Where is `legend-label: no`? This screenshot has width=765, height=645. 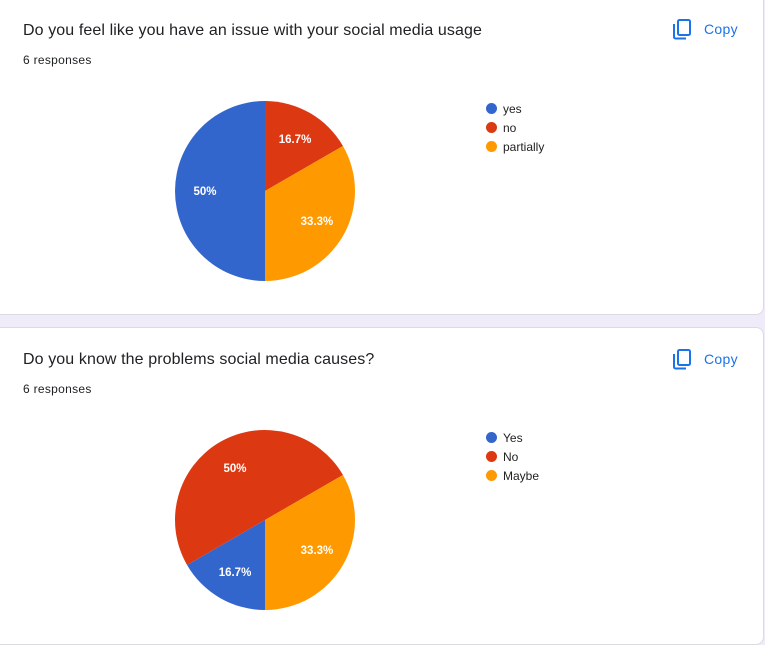 legend-label: no is located at coordinates (510, 127).